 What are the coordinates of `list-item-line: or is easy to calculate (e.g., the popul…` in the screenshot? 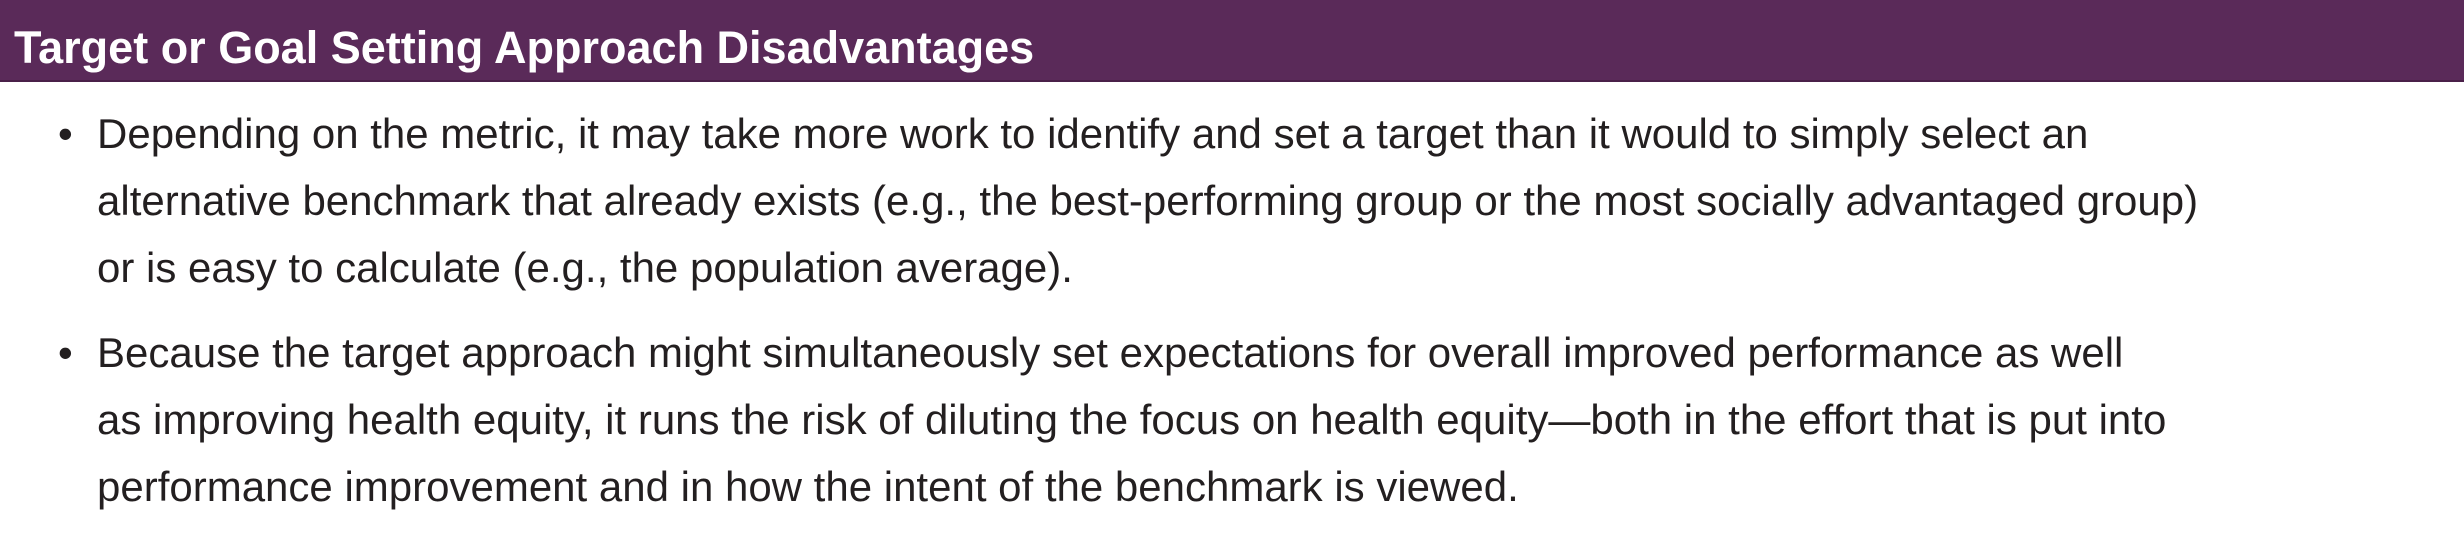 It's located at (585, 267).